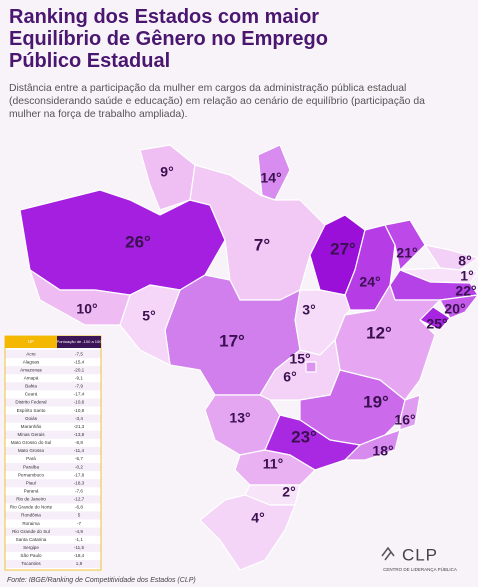  Describe the element at coordinates (232, 340) in the screenshot. I see `rank-label: 17°` at that location.